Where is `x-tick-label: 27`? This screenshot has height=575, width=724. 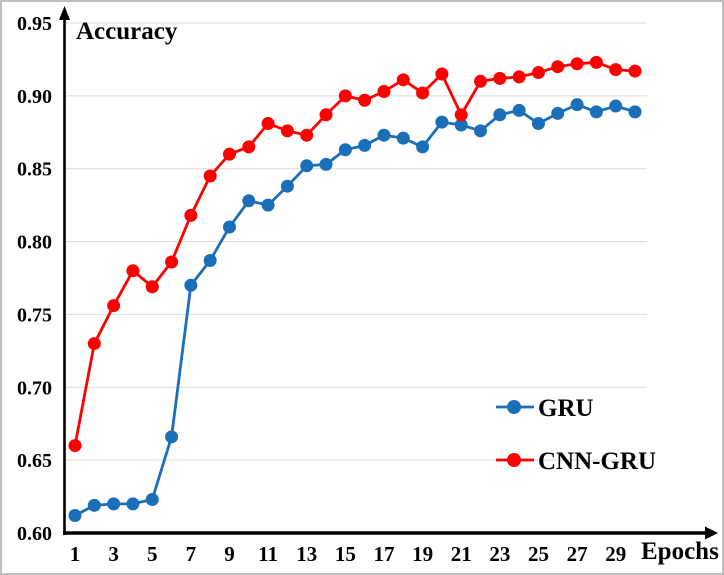
x-tick-label: 27 is located at coordinates (577, 554).